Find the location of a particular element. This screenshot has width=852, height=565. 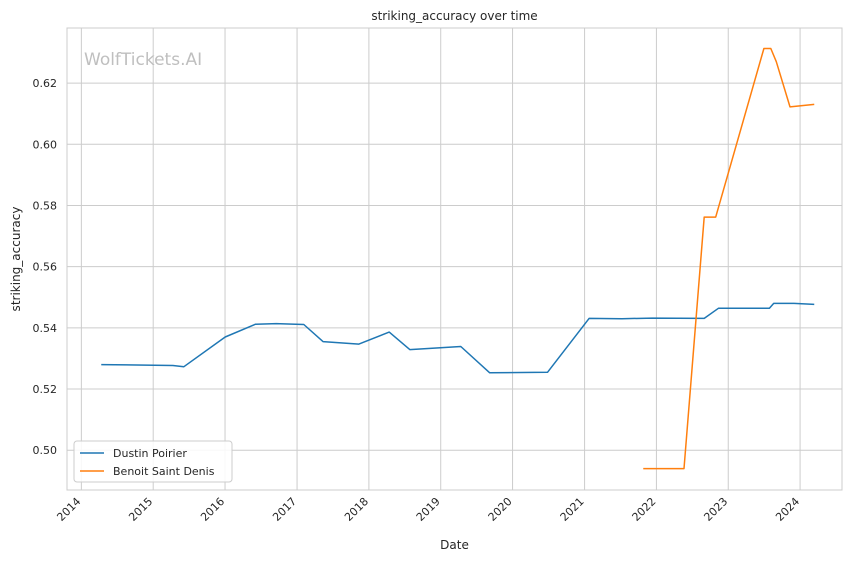

legend-box is located at coordinates (153, 461).